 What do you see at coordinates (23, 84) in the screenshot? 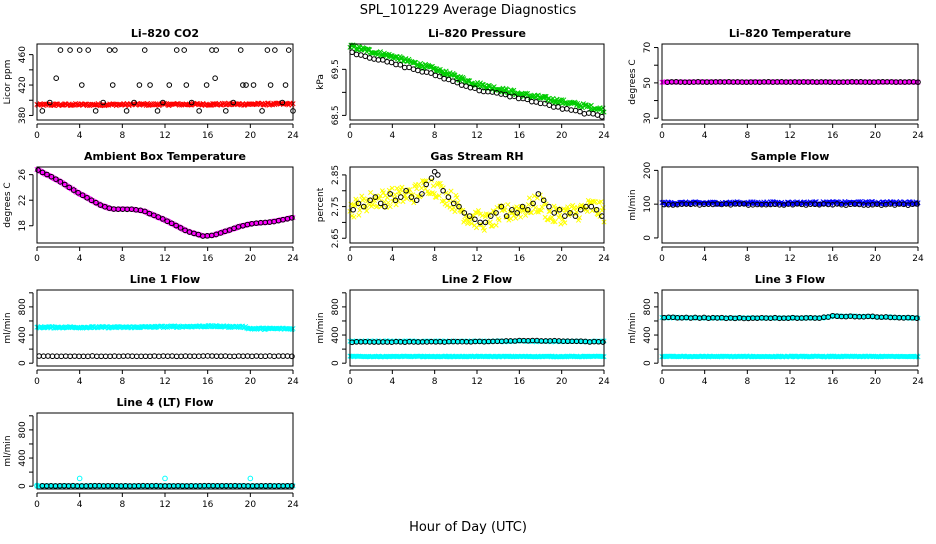
I see `y-tick-label: 420` at bounding box center [23, 84].